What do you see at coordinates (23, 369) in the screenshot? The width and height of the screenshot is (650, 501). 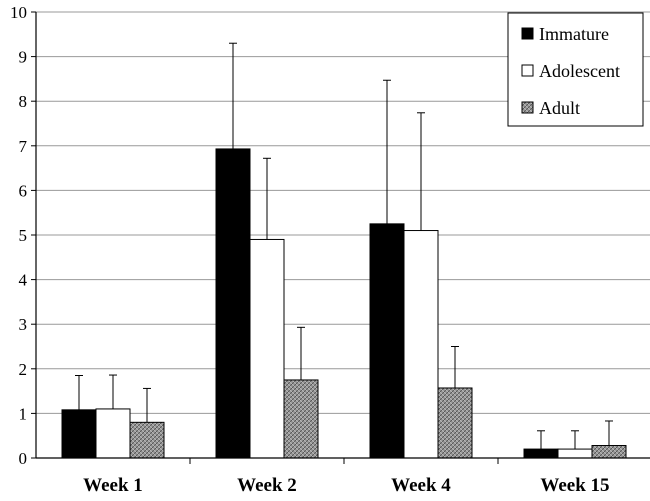 I see `y-tick-label: 2` at bounding box center [23, 369].